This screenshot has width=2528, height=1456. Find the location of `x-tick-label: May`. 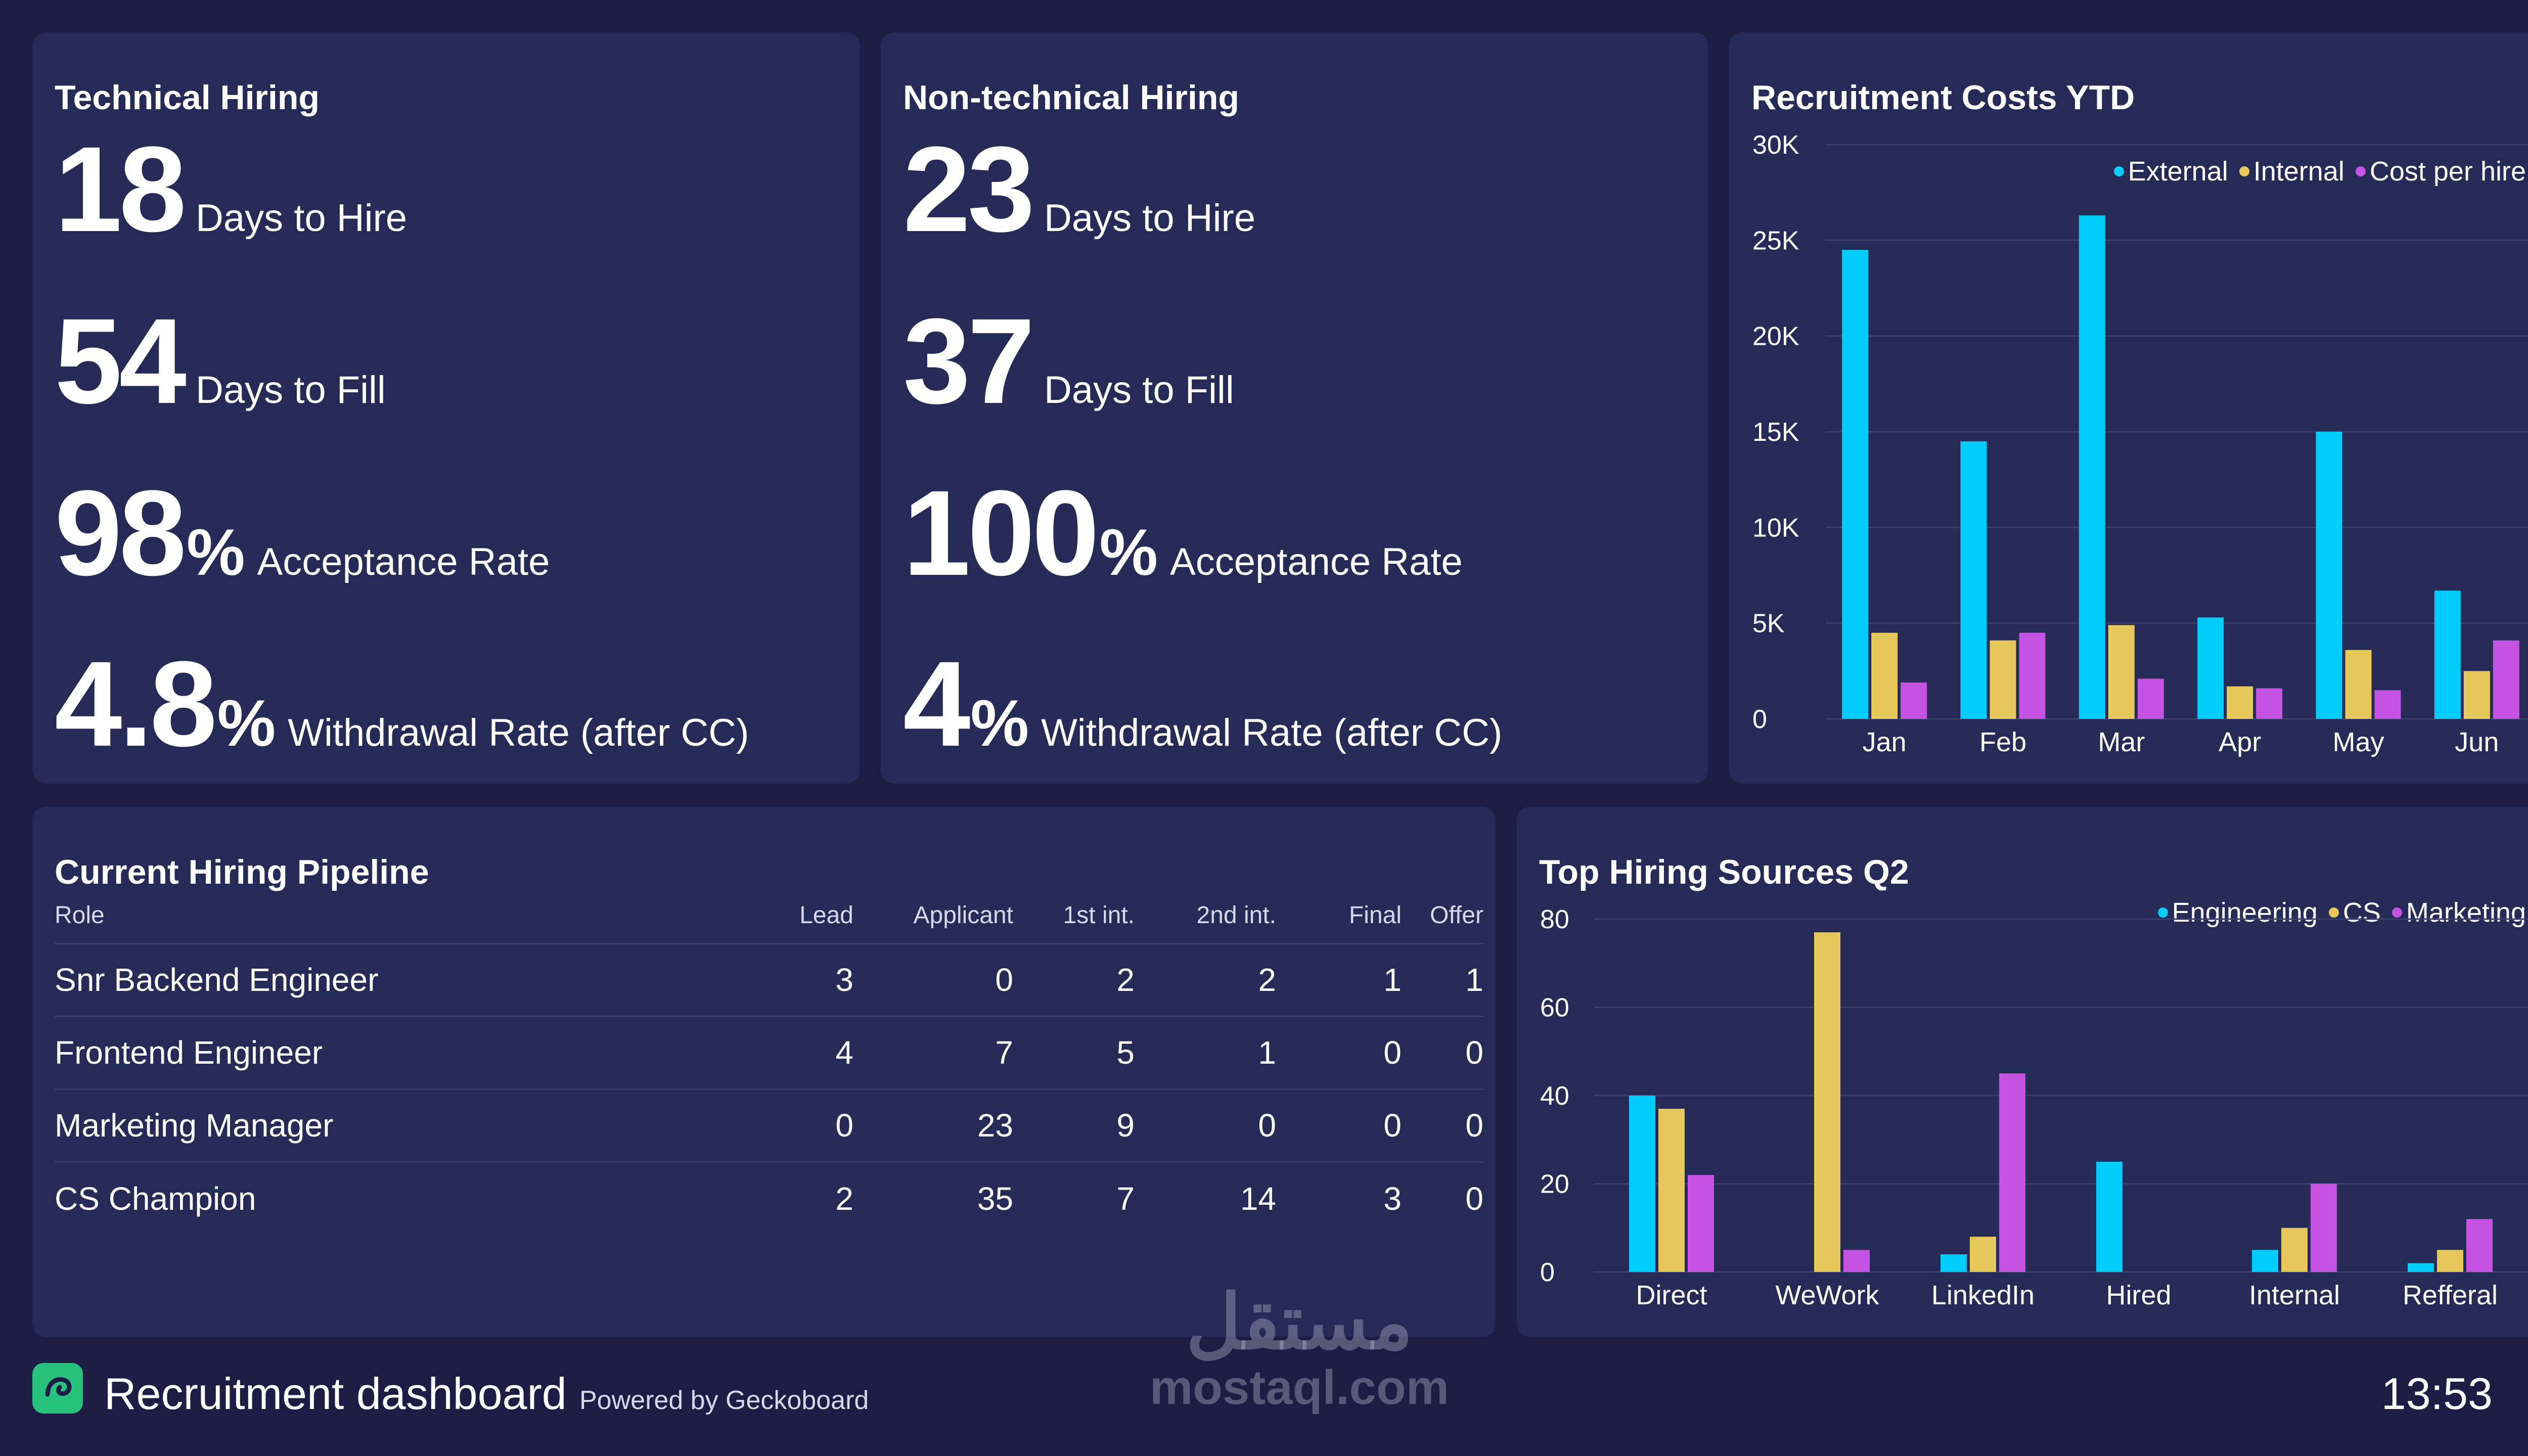

x-tick-label: May is located at coordinates (2358, 742).